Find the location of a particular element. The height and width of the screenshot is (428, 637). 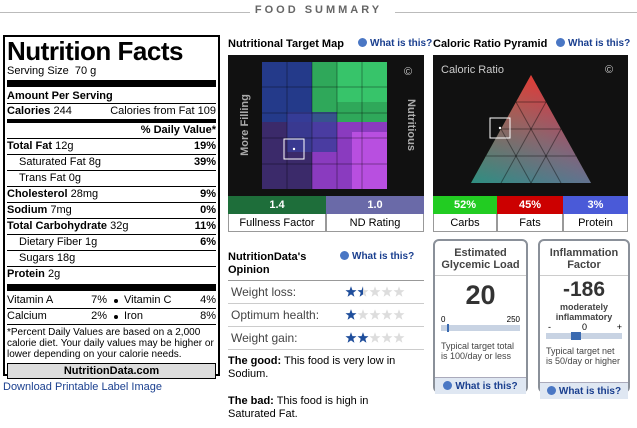

score: 52% is located at coordinates (465, 205).